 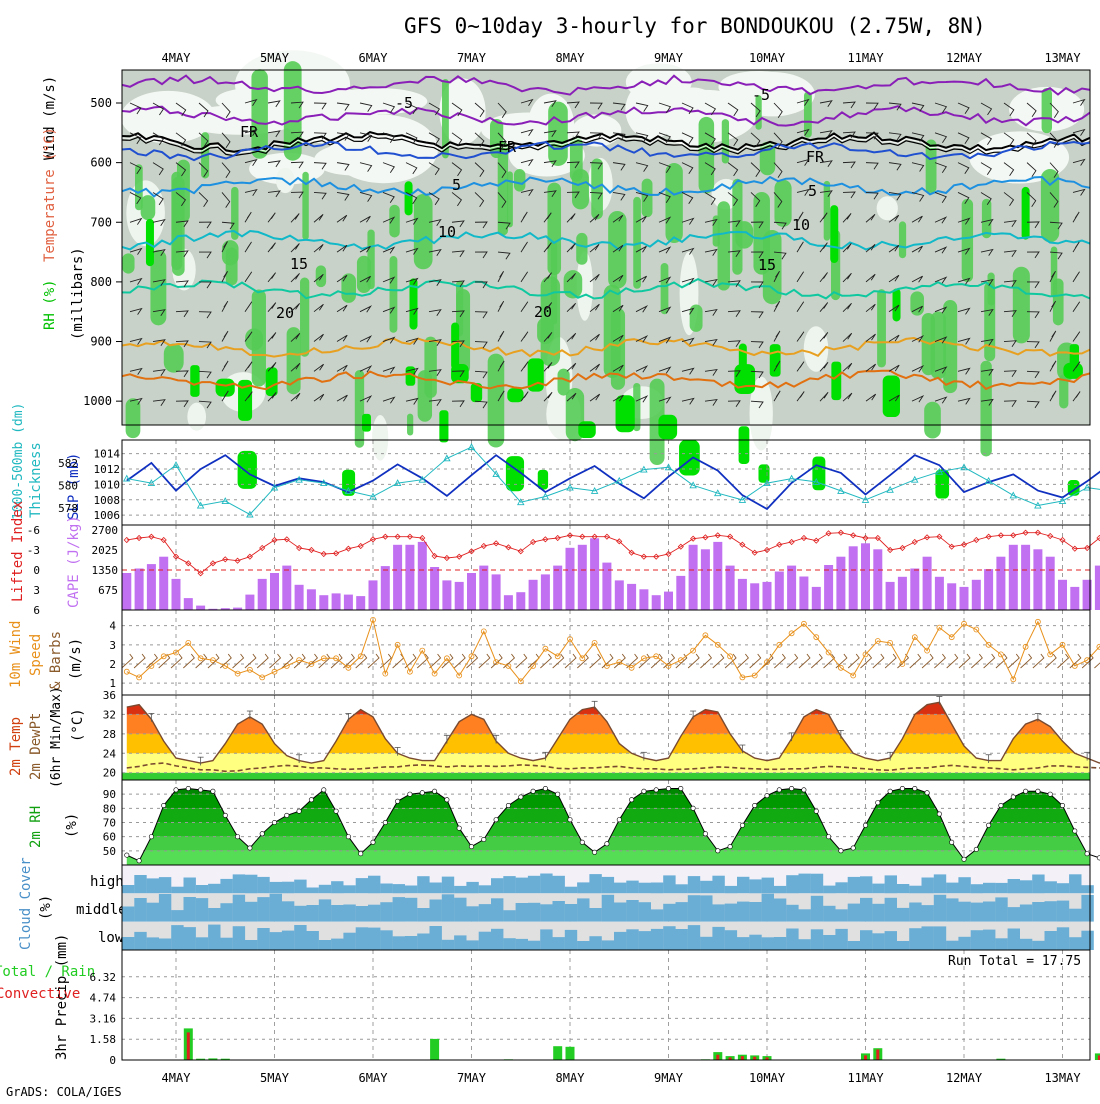 I want to click on temp-tick: 36, so click(x=109, y=695).